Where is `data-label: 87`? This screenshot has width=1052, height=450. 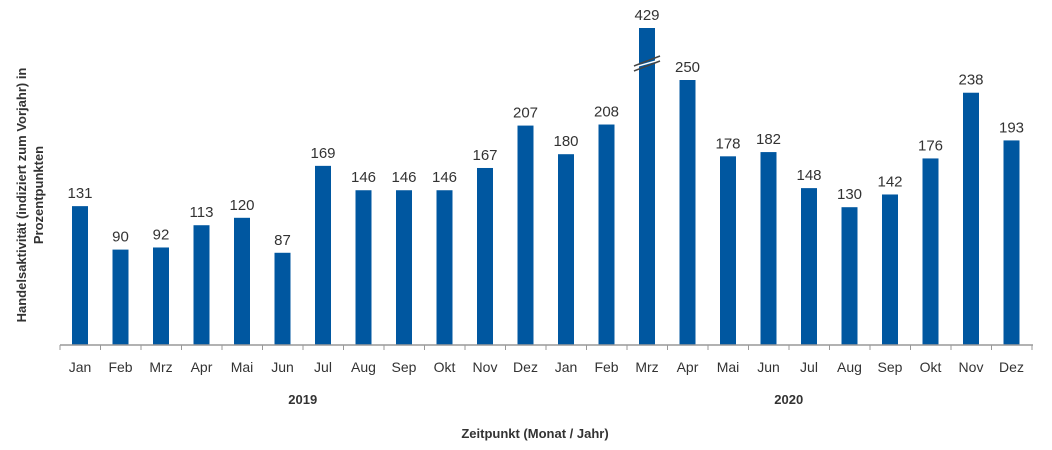
data-label: 87 is located at coordinates (282, 240).